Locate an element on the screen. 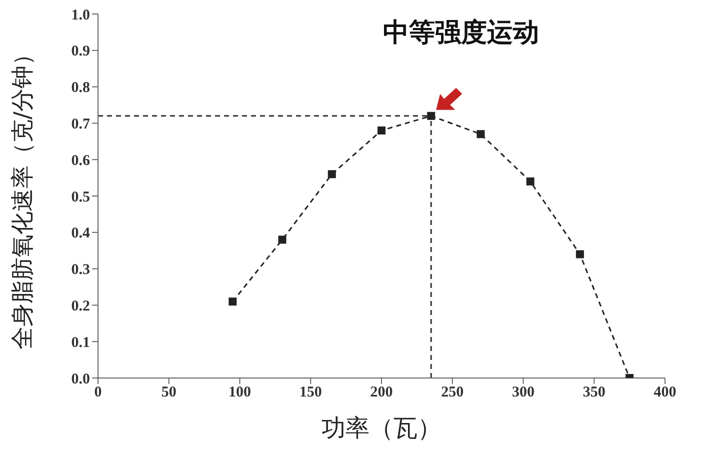 Image resolution: width=713 pixels, height=456 pixels. y-tick-label: 0.6 is located at coordinates (80, 160).